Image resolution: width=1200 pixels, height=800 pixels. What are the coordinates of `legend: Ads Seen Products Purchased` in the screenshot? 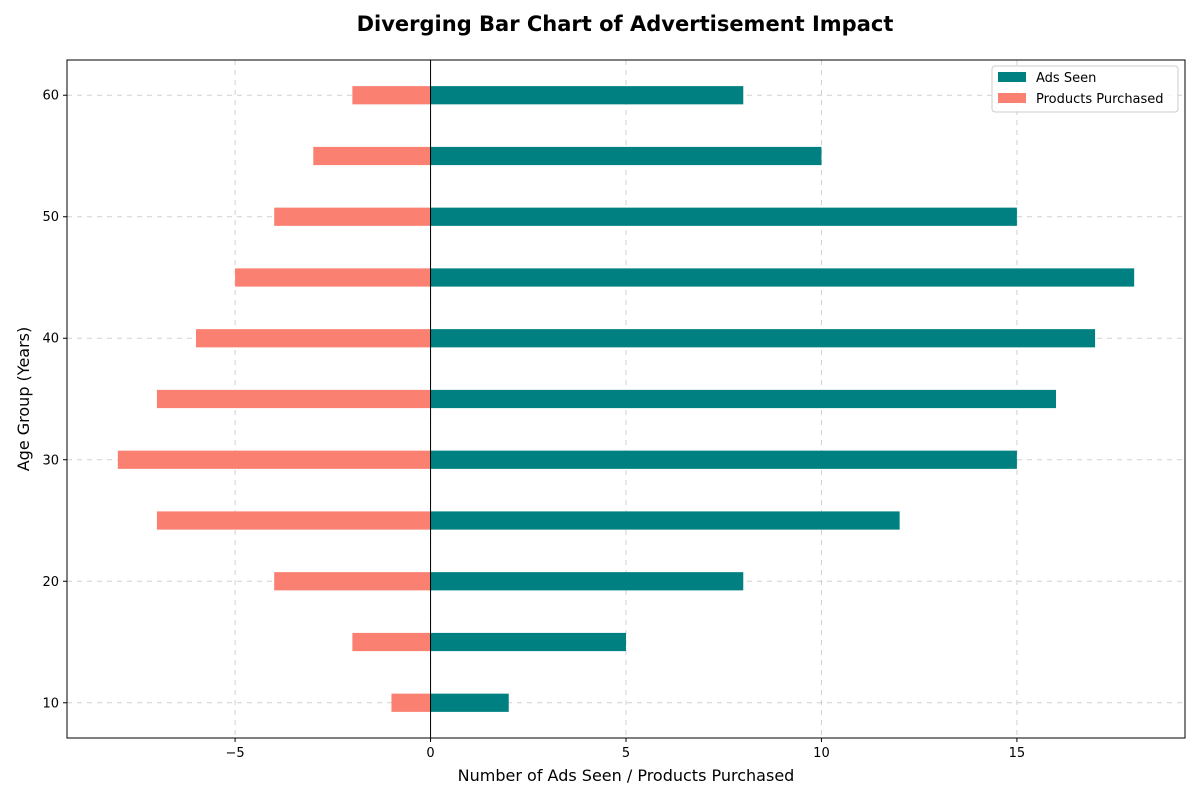 It's located at (1085, 89).